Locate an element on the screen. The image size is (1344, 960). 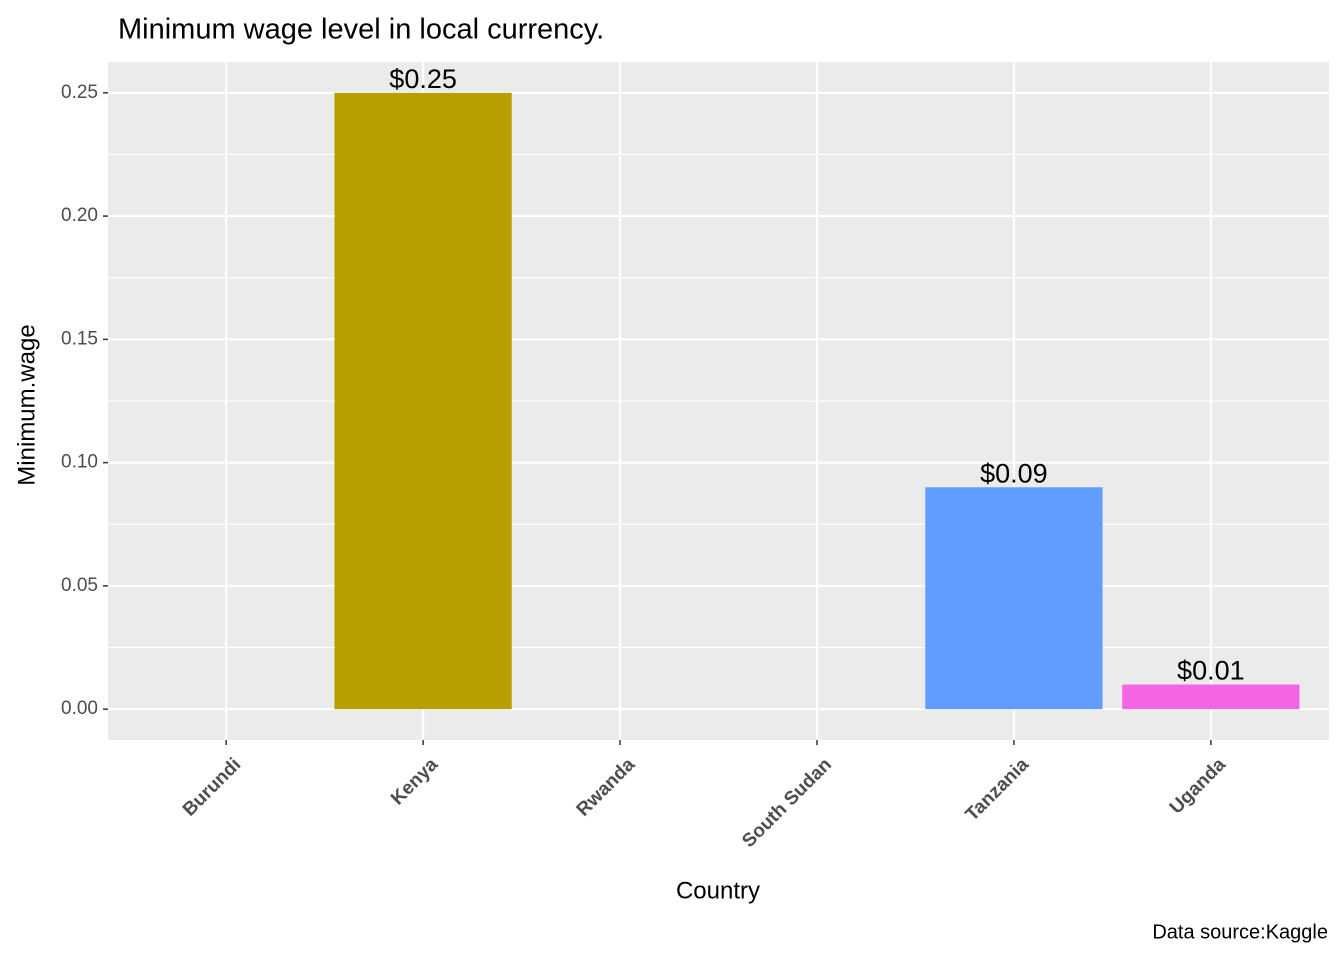
x-tick-label: Uganda is located at coordinates (1198, 786).